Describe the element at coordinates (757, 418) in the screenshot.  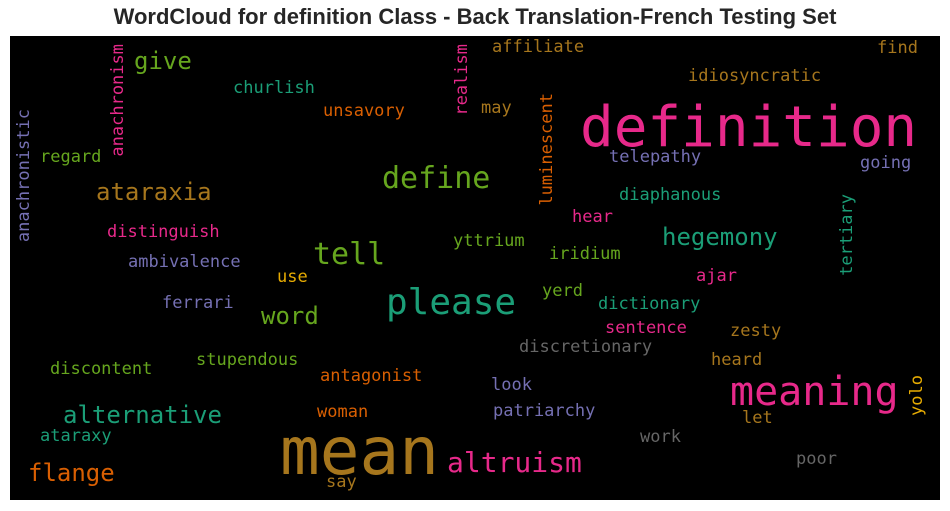
I see `word-let: let` at that location.